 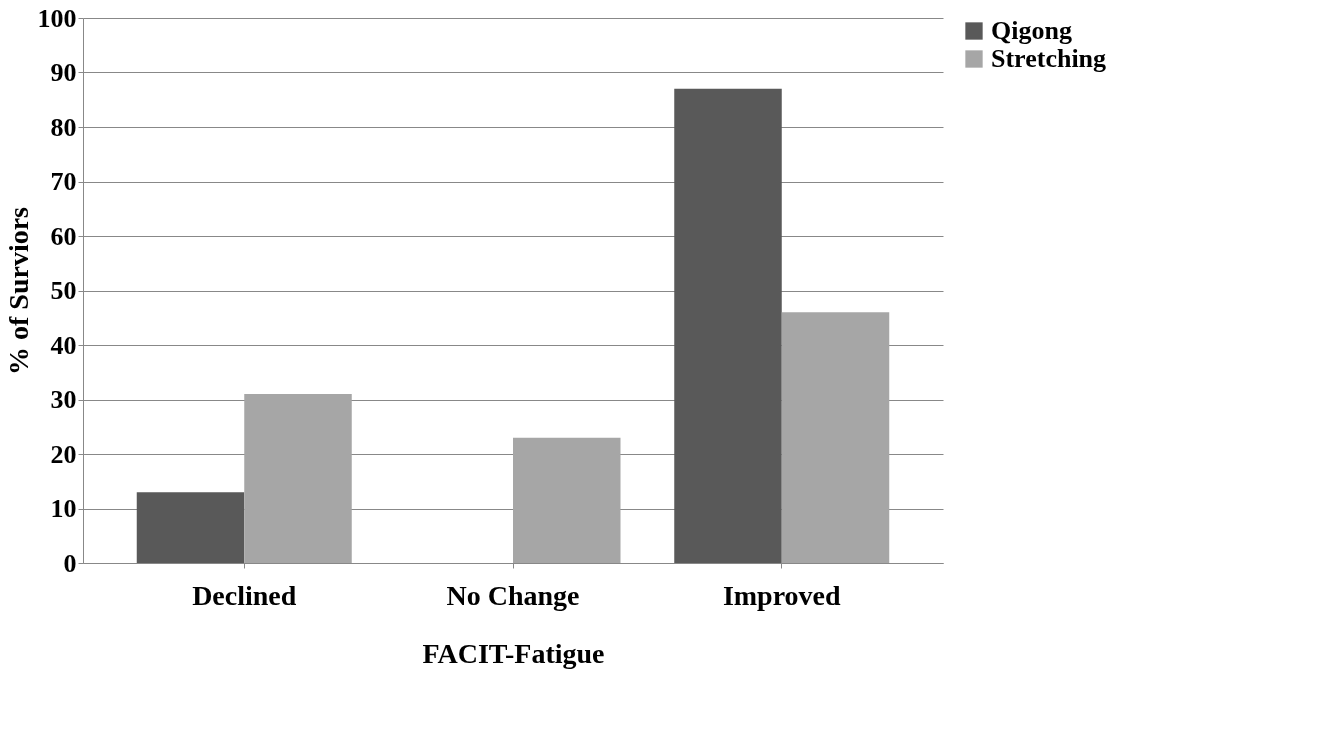 What do you see at coordinates (63, 399) in the screenshot?
I see `y-tick-label: 30` at bounding box center [63, 399].